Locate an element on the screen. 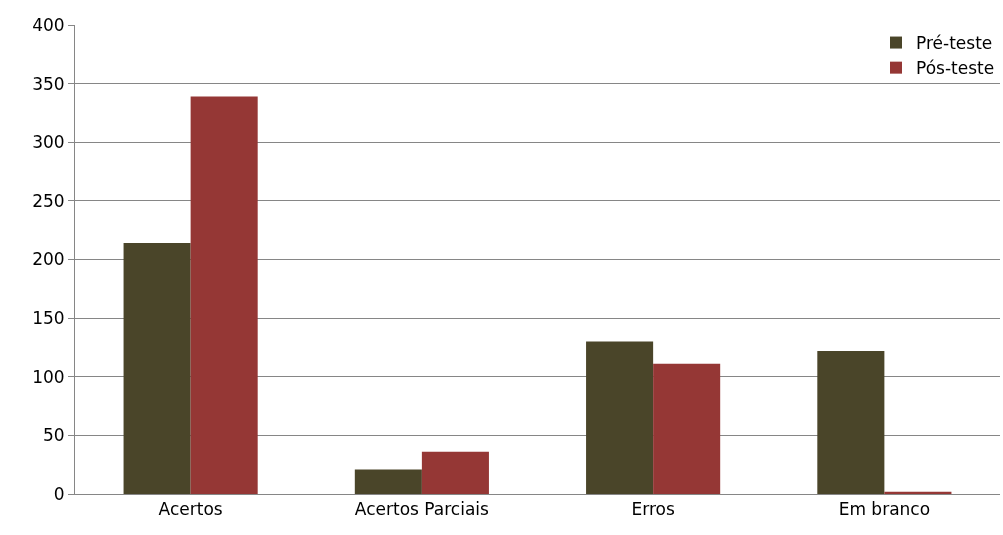 The height and width of the screenshot is (535, 1003). y-tick-label: 100 is located at coordinates (48, 376).